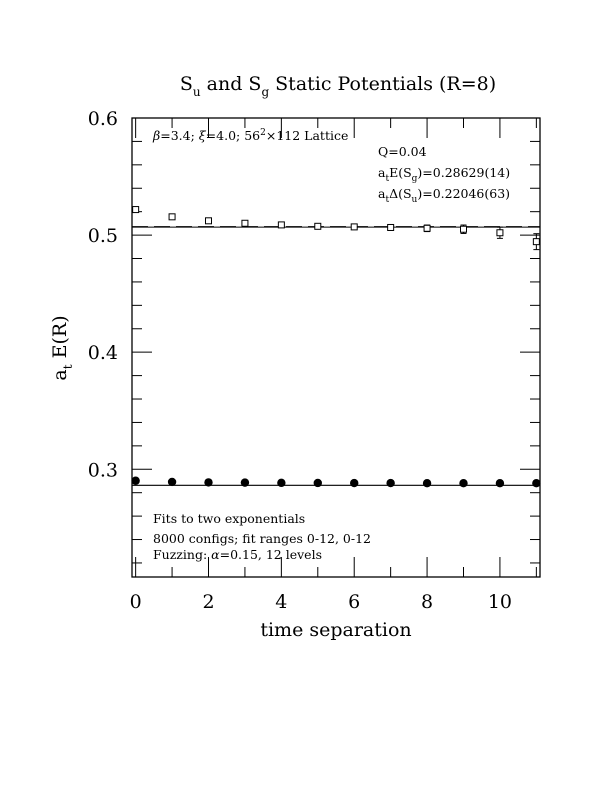 This screenshot has width=612, height=792. I want to click on x-tick-label: 0, so click(136, 602).